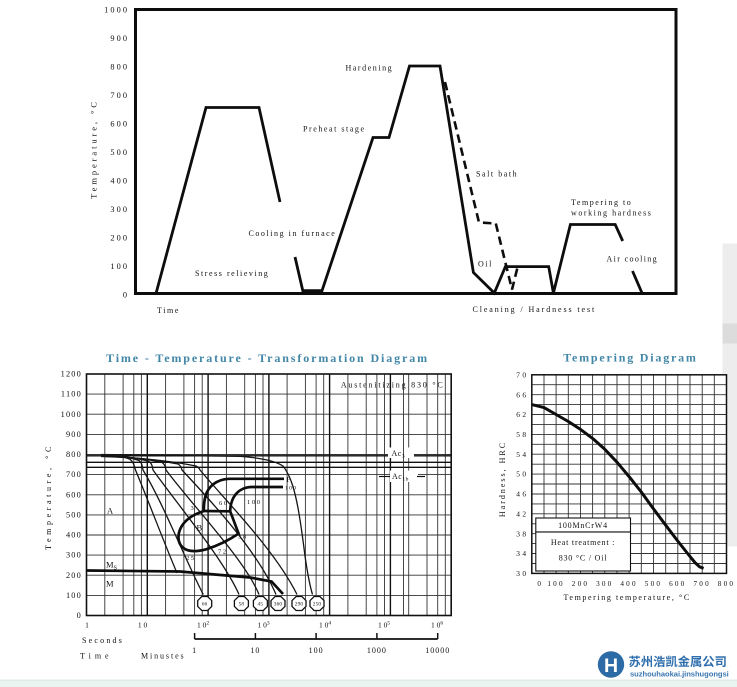  I want to click on svg-text: 2 5, so click(190, 558).